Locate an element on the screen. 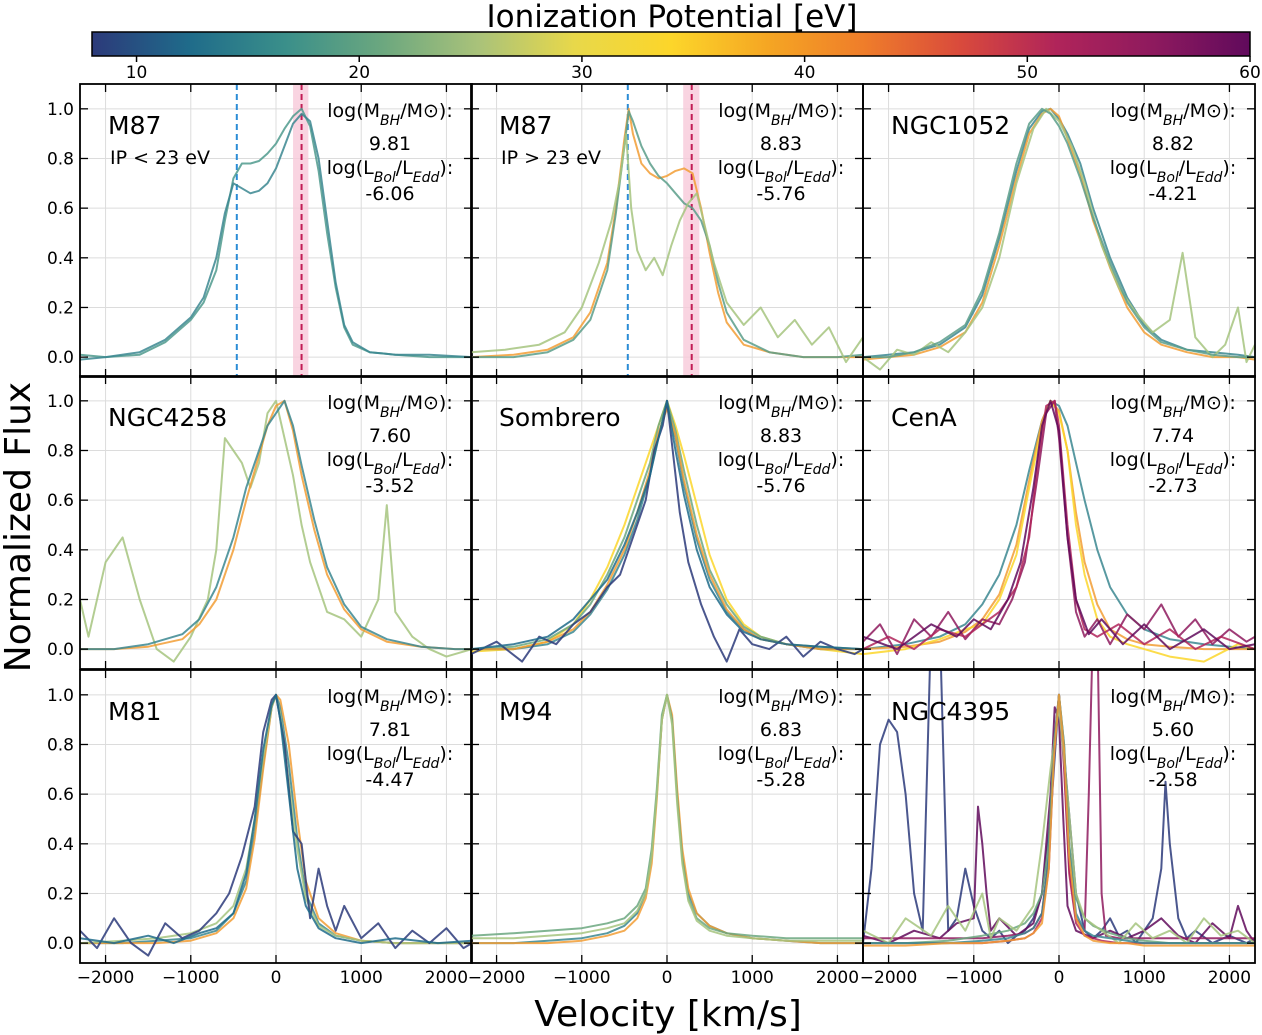  y-tick-label: 0.2 is located at coordinates (60, 600).